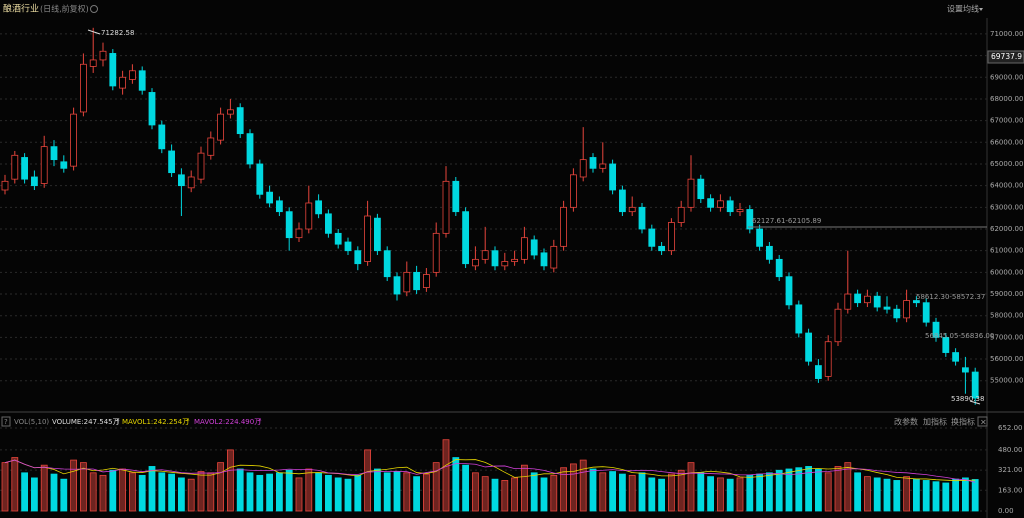 The width and height of the screenshot is (1024, 518). Describe the element at coordinates (1006, 294) in the screenshot. I see `y-tick-label: 59000.00` at that location.